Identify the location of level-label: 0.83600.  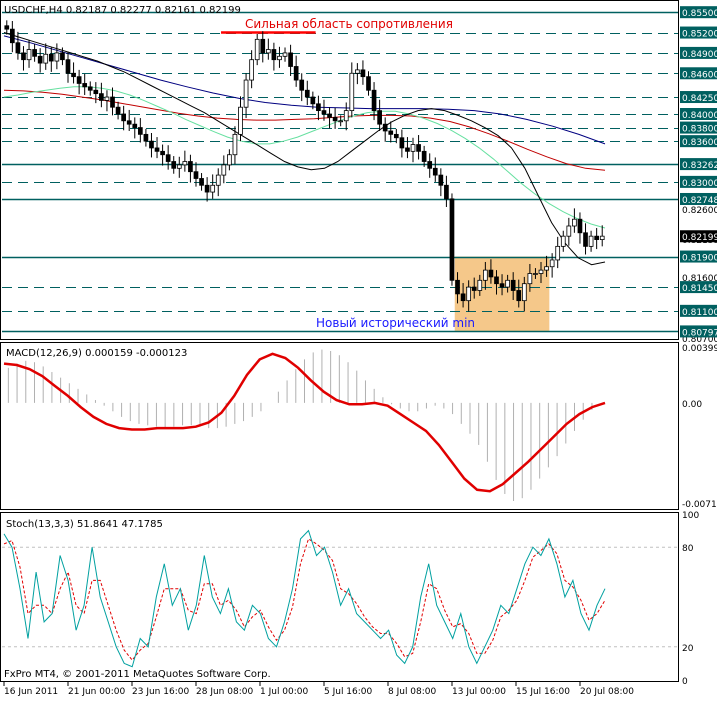
(699, 143).